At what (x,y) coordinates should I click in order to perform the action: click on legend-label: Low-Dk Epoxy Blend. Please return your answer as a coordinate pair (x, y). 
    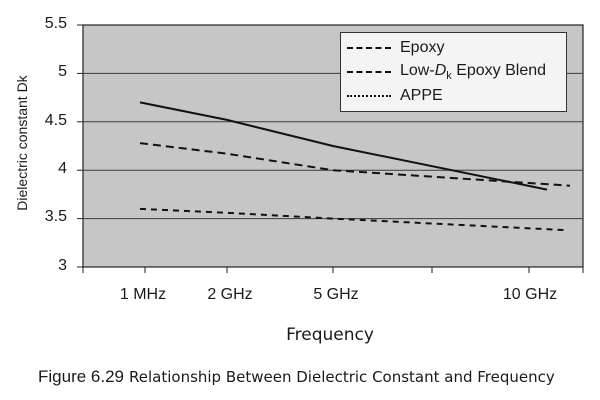
    Looking at the image, I should click on (473, 72).